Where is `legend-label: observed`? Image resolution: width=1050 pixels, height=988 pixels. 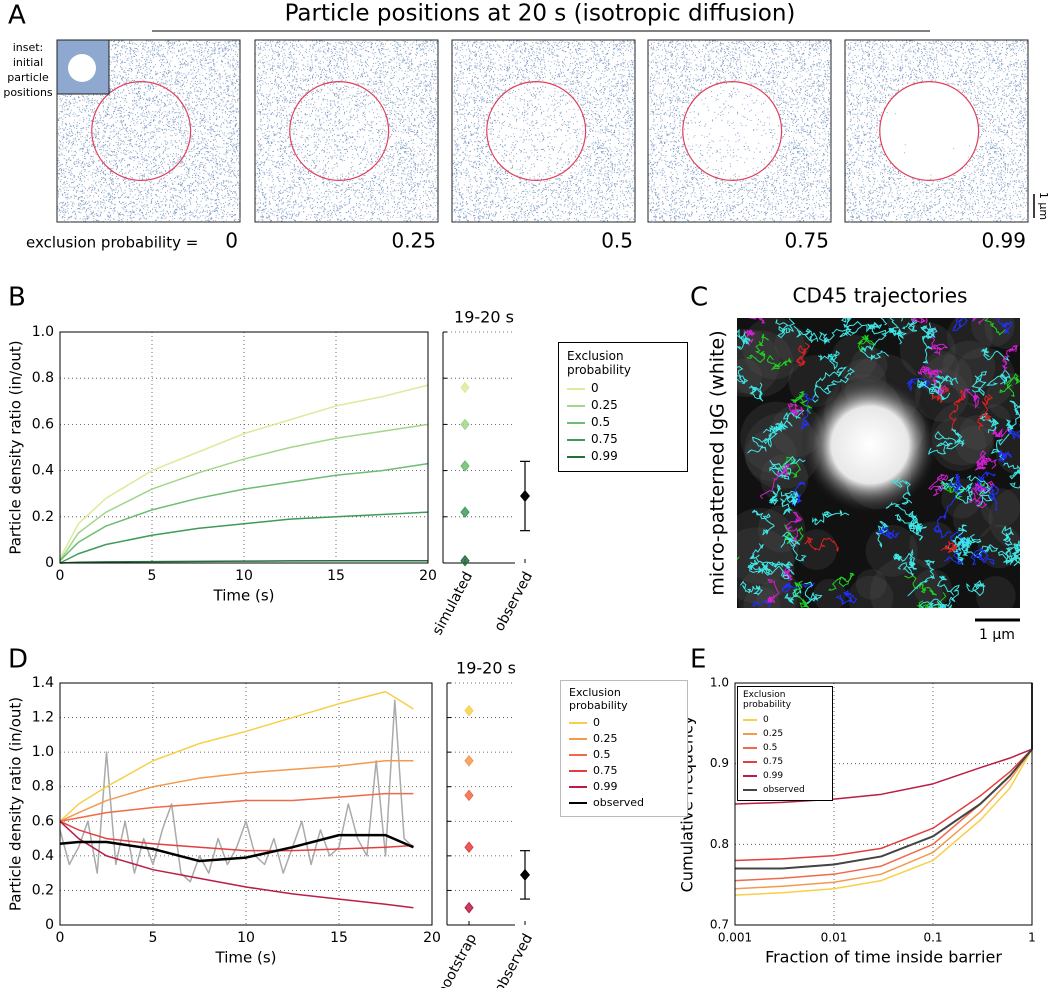
legend-label: observed is located at coordinates (618, 802).